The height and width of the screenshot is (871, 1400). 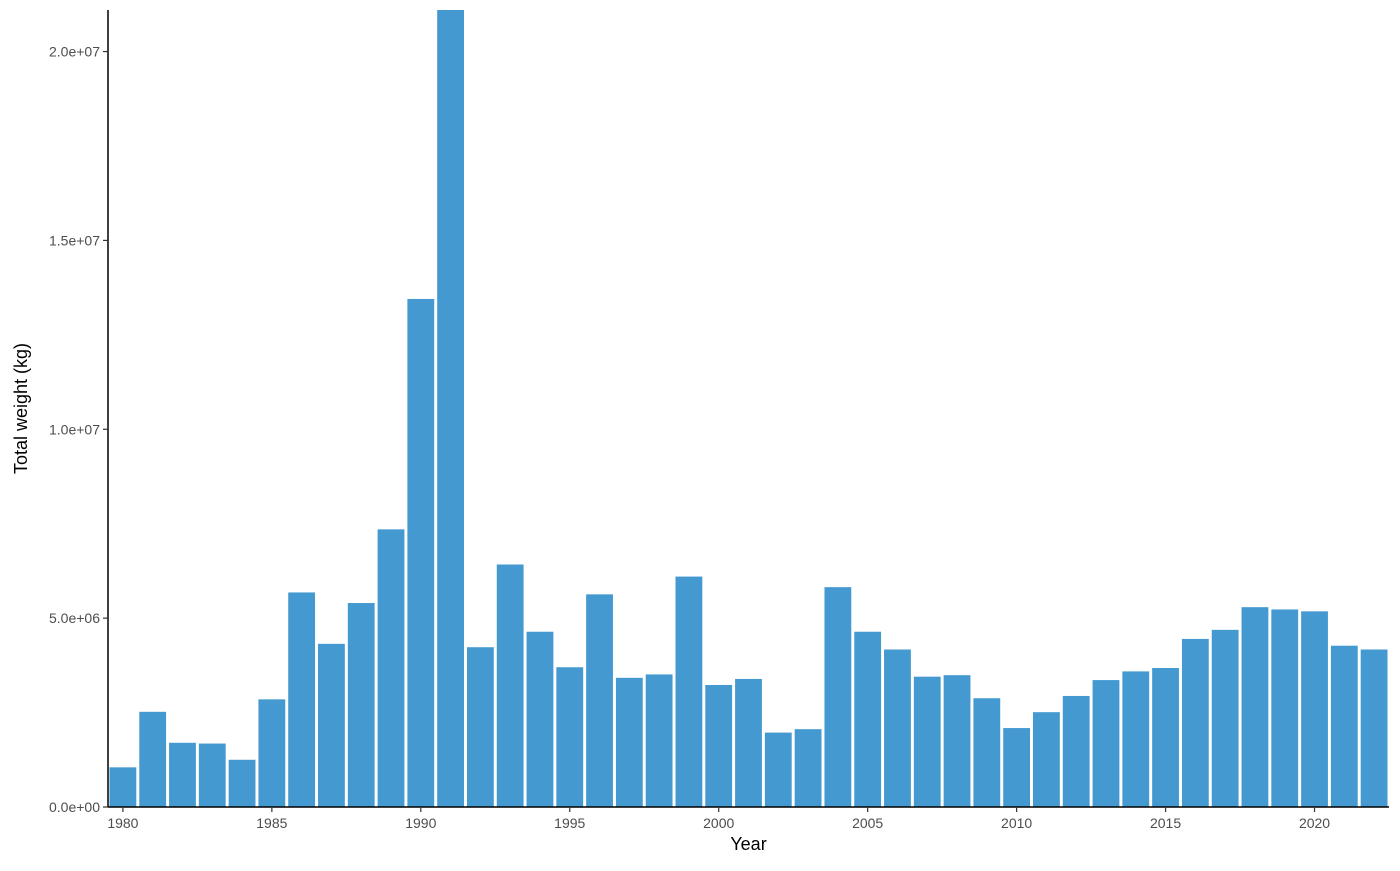 What do you see at coordinates (1285, 708) in the screenshot?
I see `bar-2019` at bounding box center [1285, 708].